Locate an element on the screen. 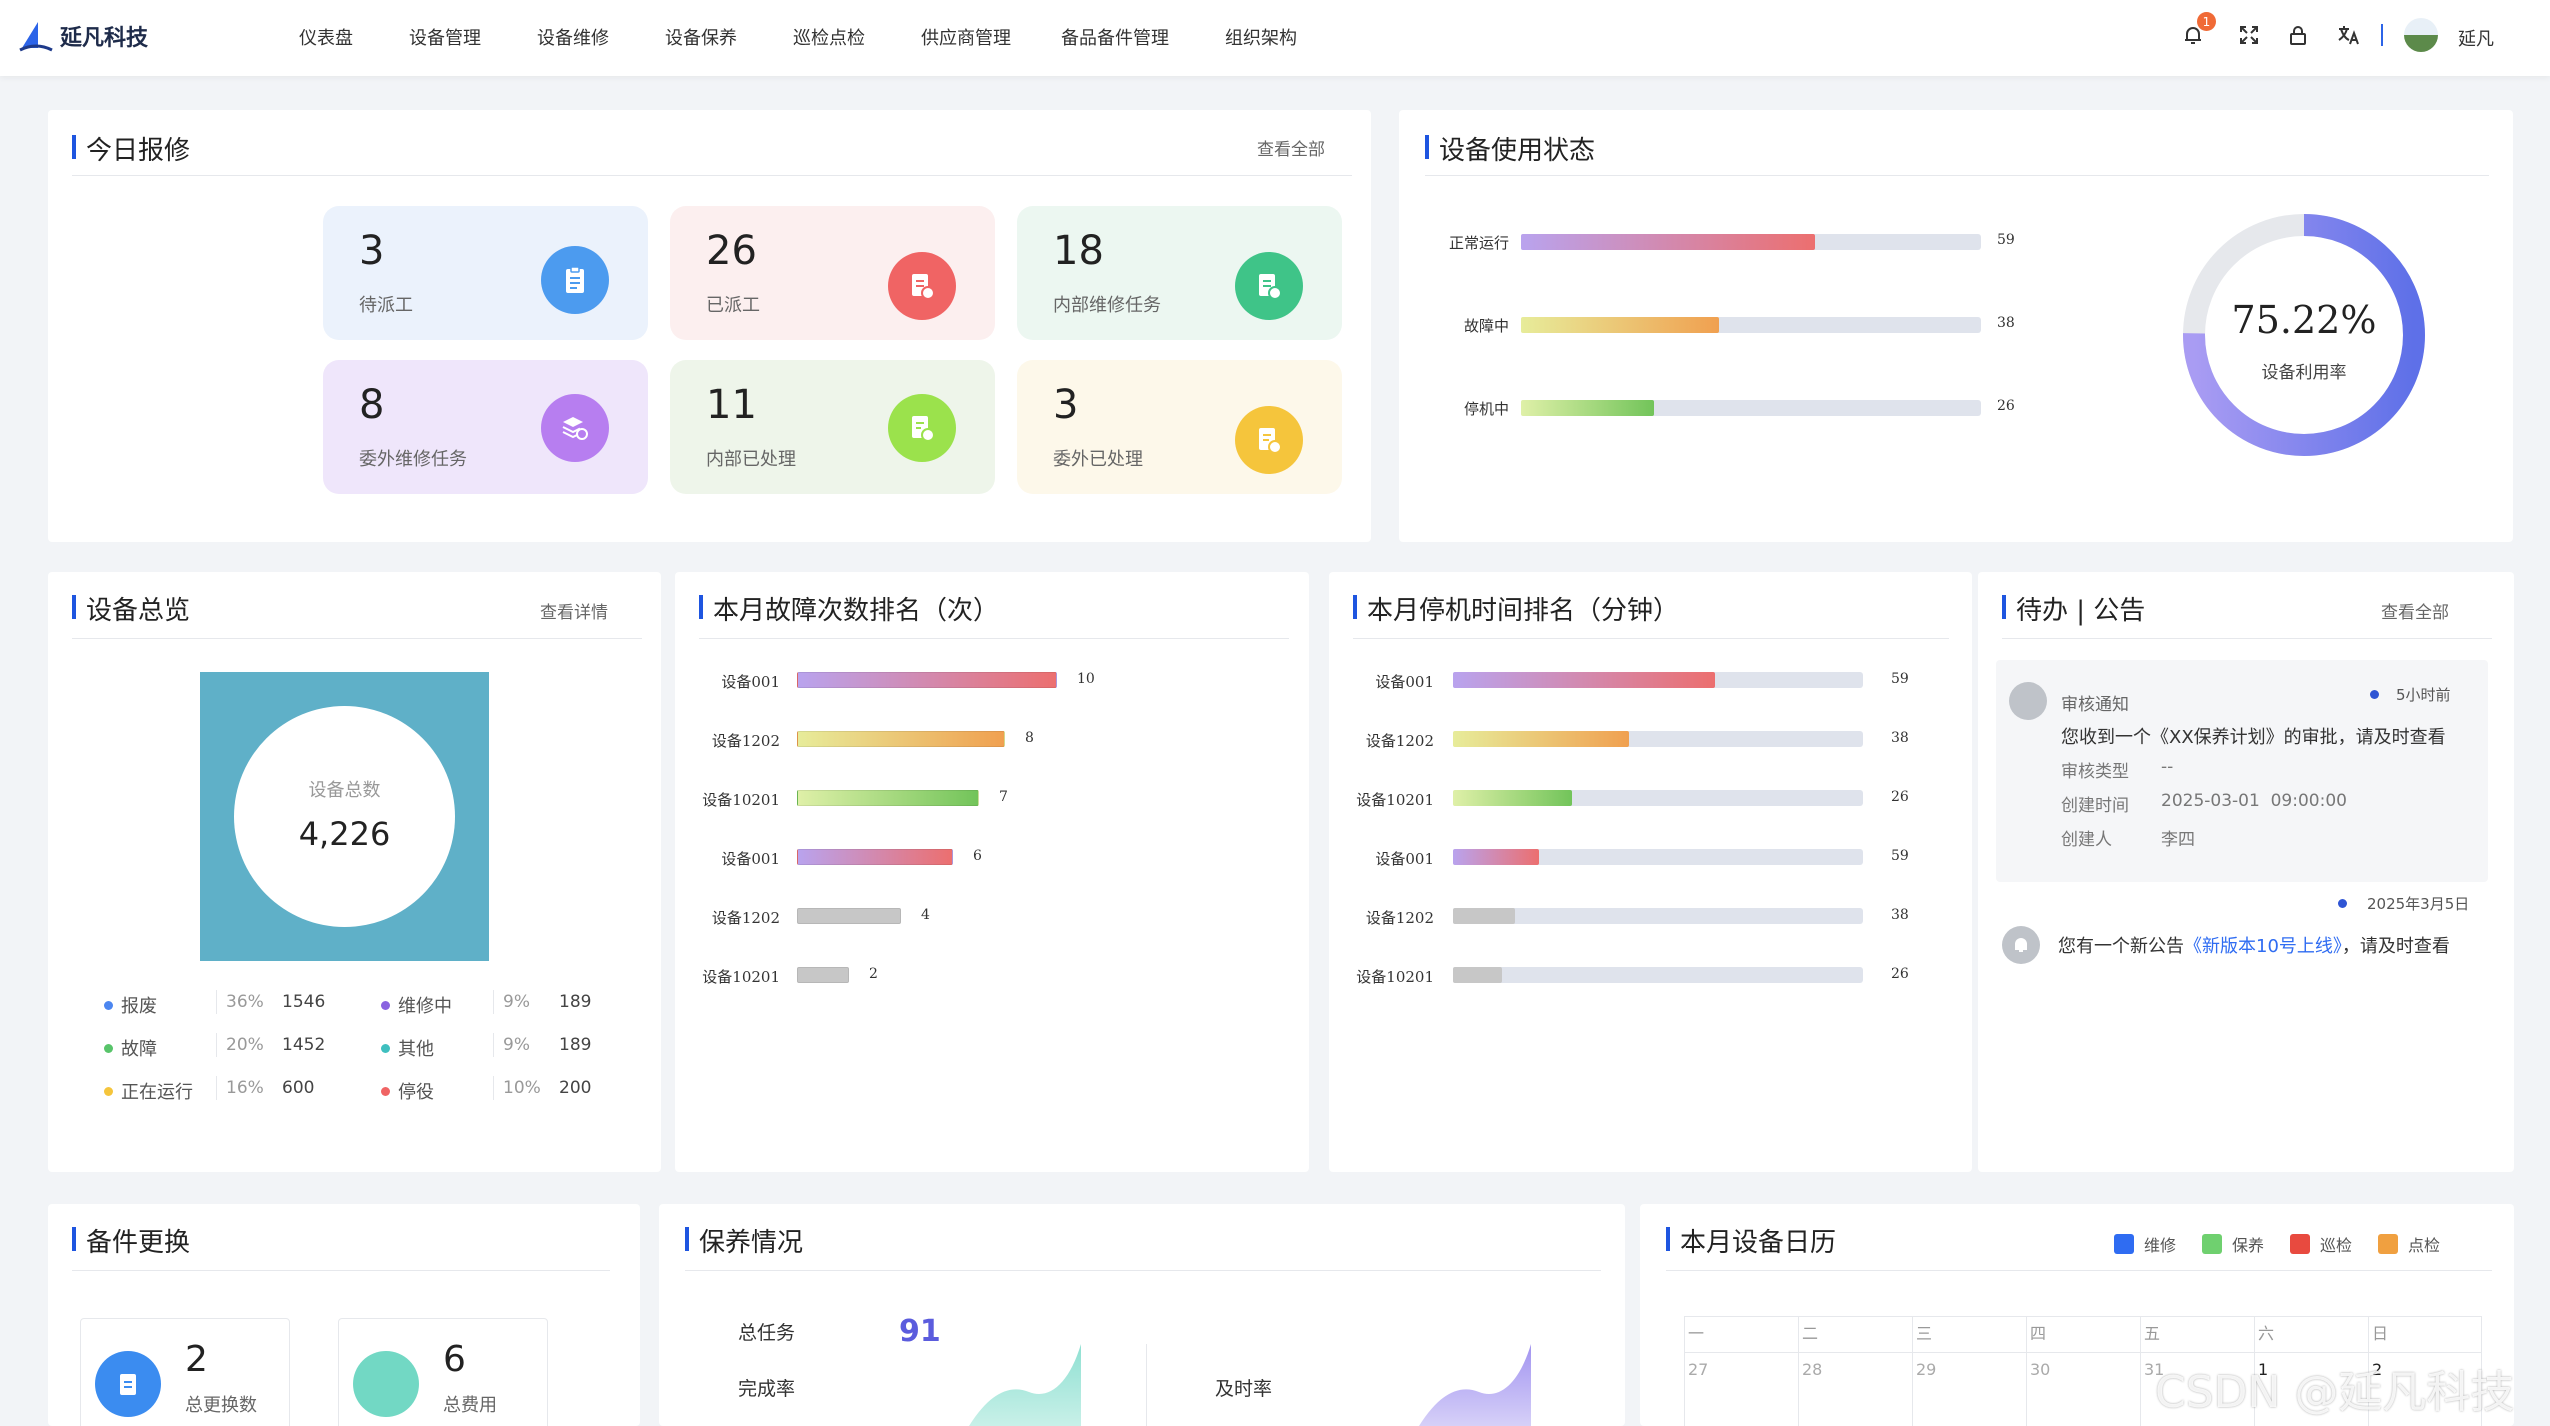  fault-row-value: 8 is located at coordinates (1029, 738).